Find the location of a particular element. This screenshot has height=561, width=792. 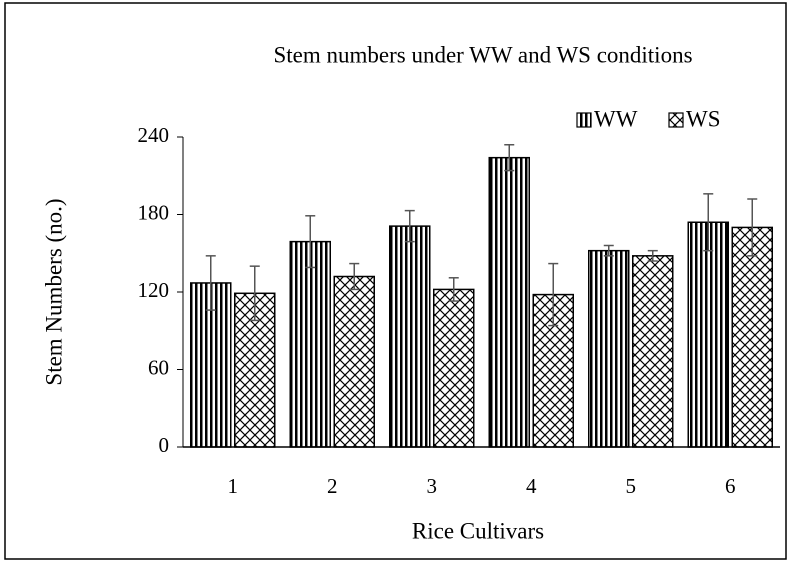

x-tick-label: 4 is located at coordinates (531, 486).